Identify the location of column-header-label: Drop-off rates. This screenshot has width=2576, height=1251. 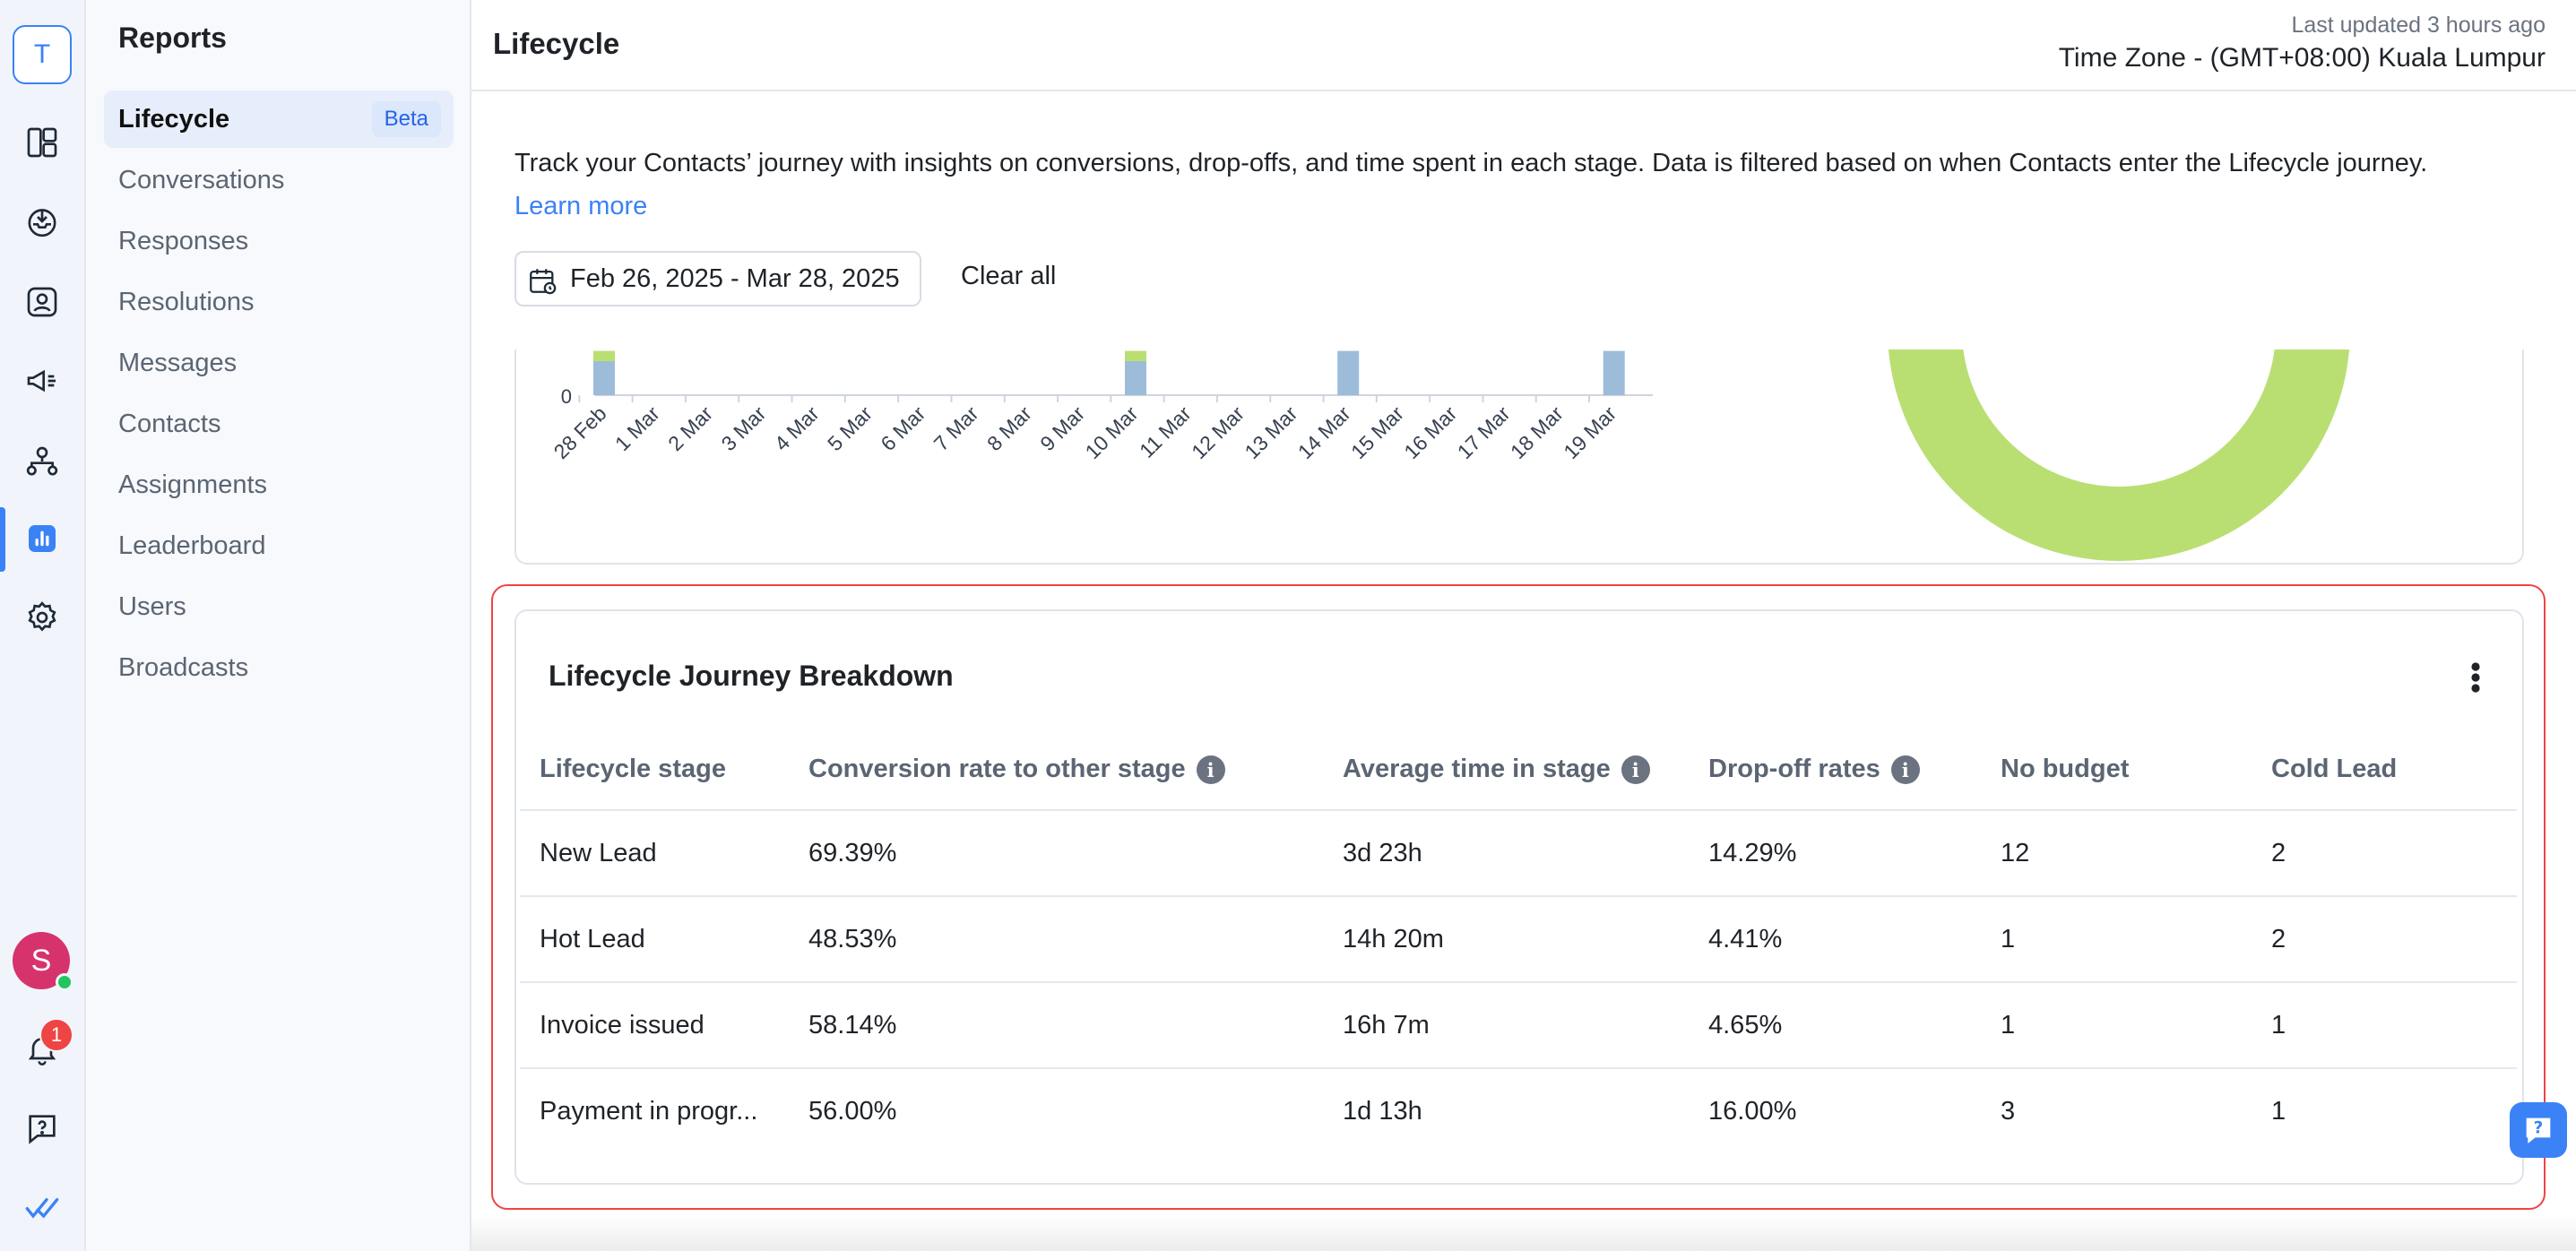
(1794, 769).